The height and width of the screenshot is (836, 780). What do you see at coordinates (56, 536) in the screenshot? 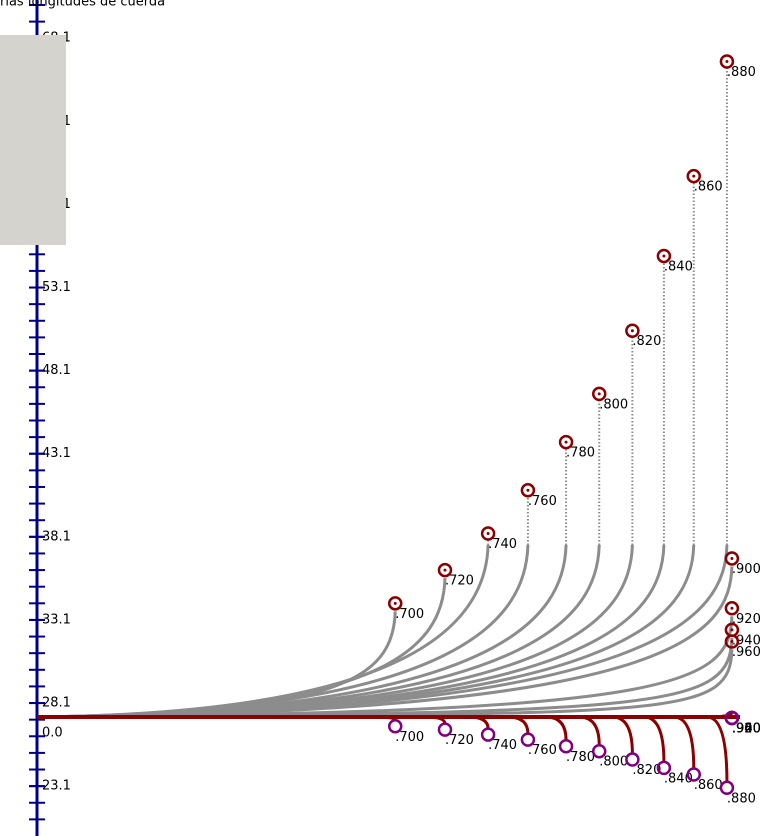
I see `y-tick-label: 38.1` at bounding box center [56, 536].